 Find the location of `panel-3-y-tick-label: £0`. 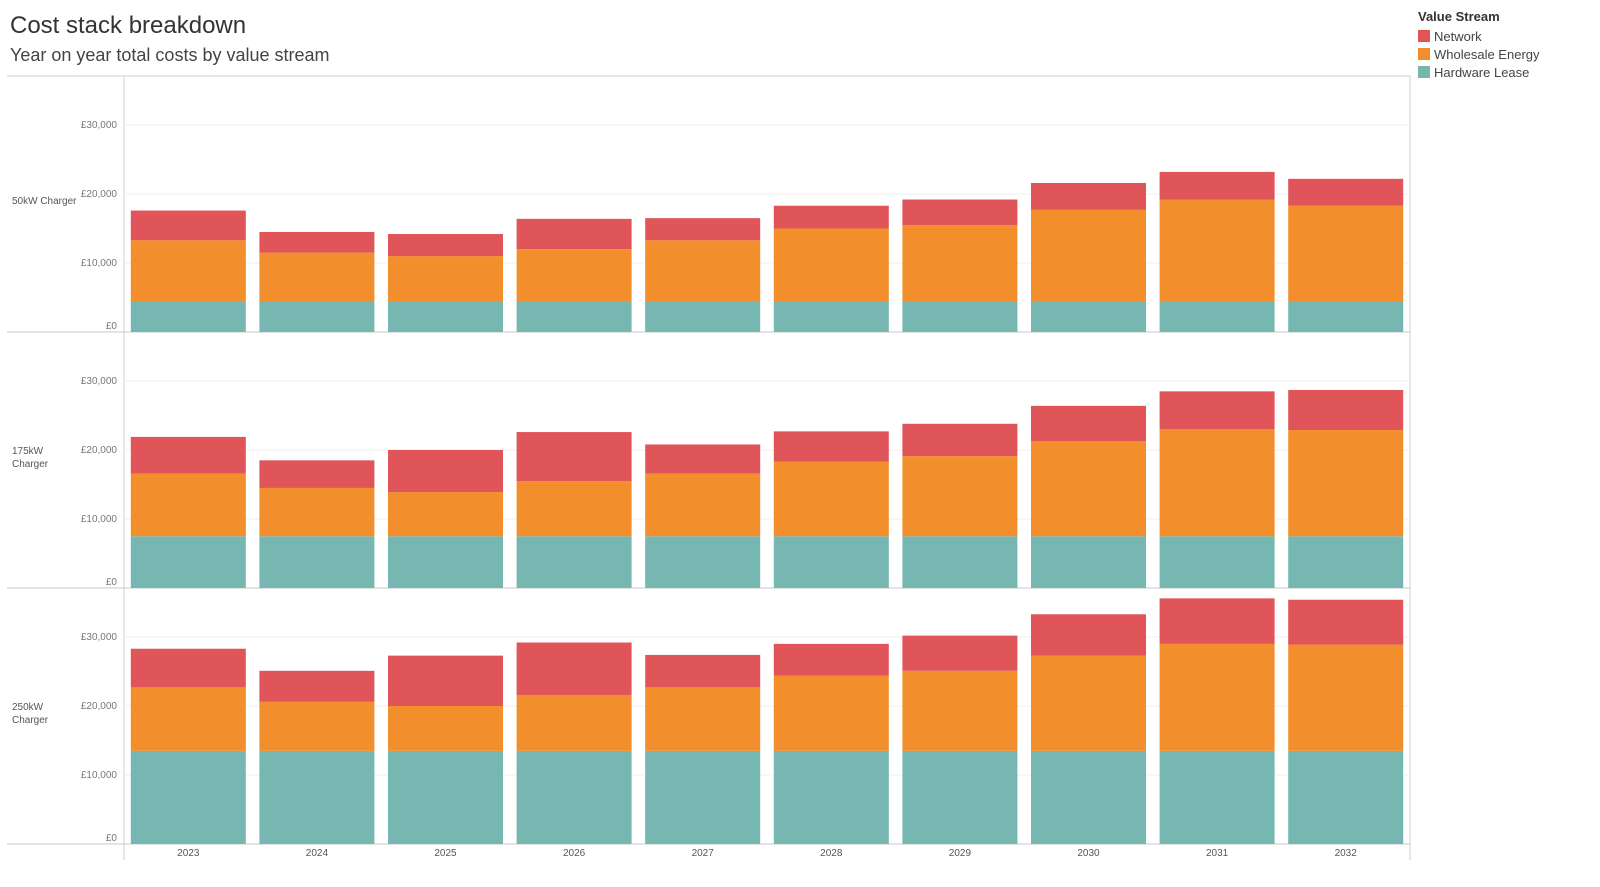

panel-3-y-tick-label: £0 is located at coordinates (112, 838).